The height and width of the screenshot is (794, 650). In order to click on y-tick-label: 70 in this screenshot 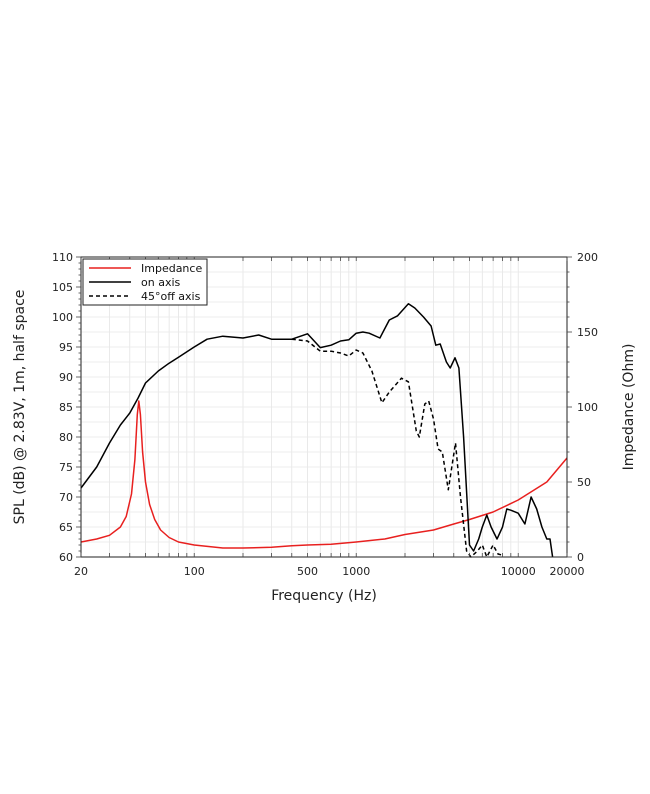, I will do `click(66, 497)`.